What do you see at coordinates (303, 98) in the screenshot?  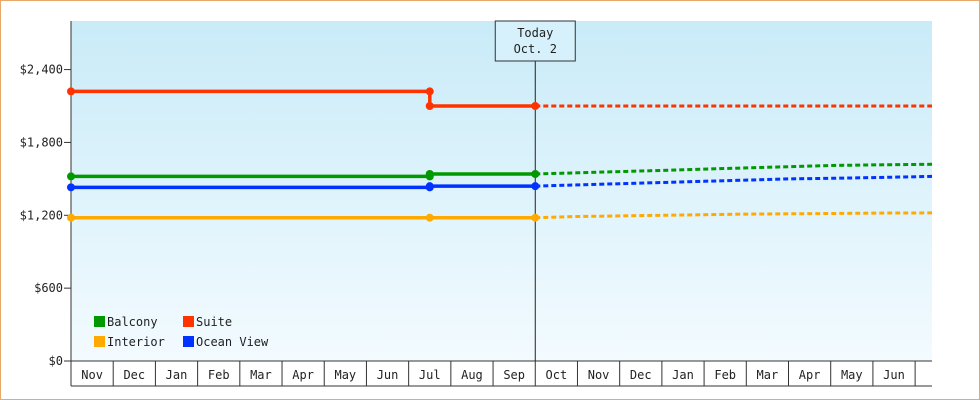 I see `suite-history-line` at bounding box center [303, 98].